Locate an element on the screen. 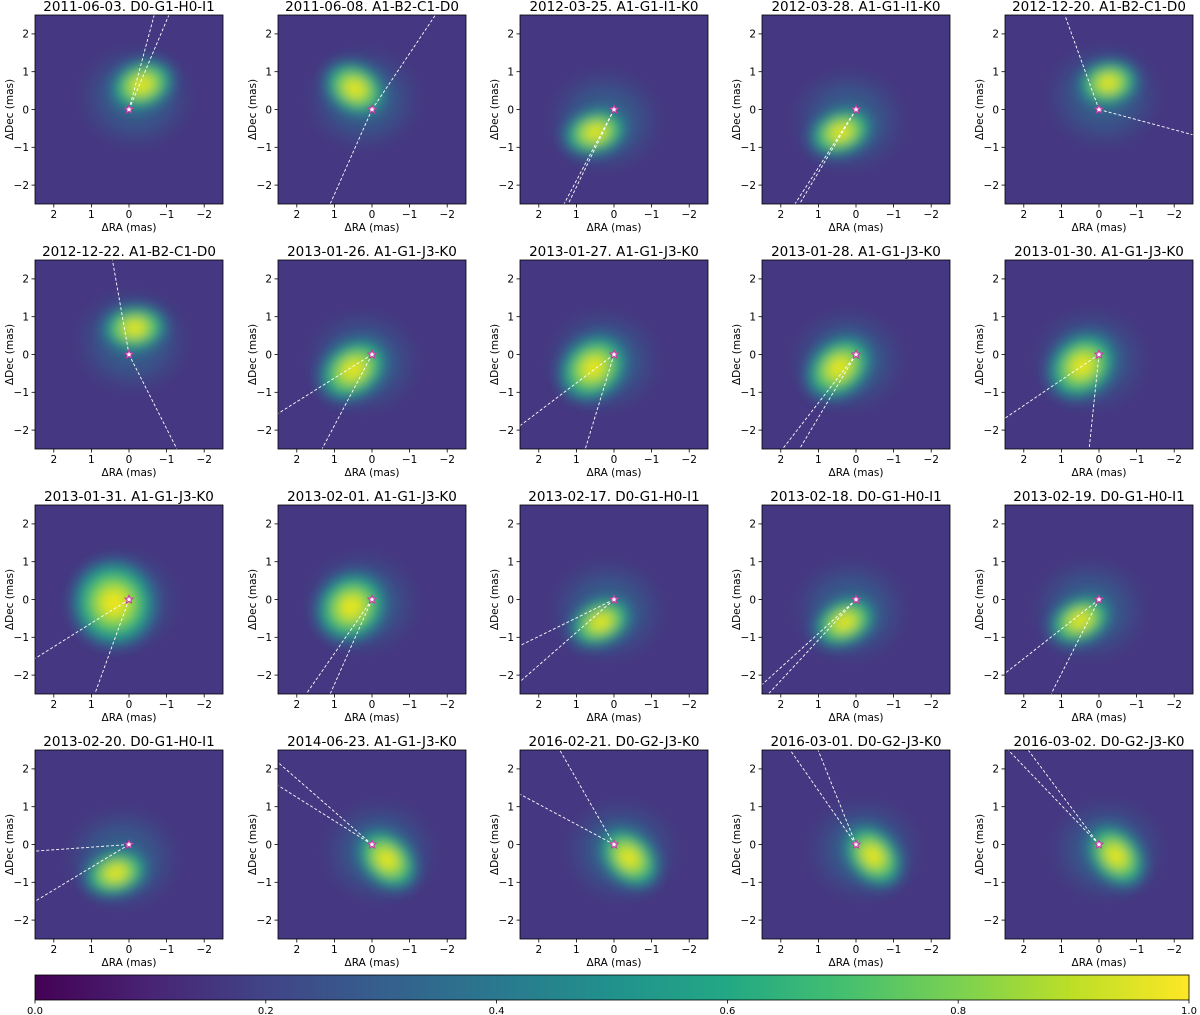 The image size is (1200, 1015). panel-title: 2013-01-26. A1-G1-J3-K0 is located at coordinates (372, 252).